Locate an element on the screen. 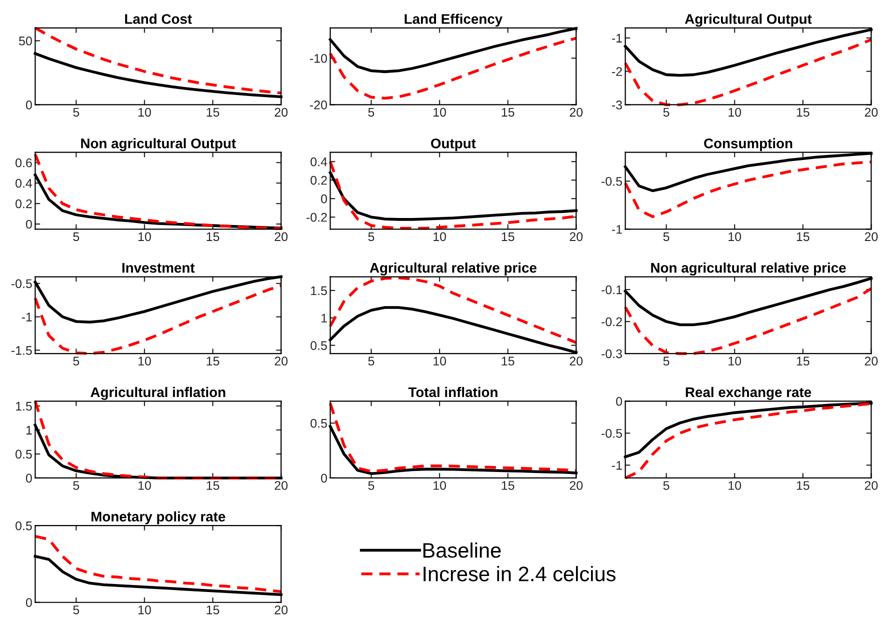 This screenshot has width=880, height=621. chart-title: Non agricultural relative price is located at coordinates (748, 269).